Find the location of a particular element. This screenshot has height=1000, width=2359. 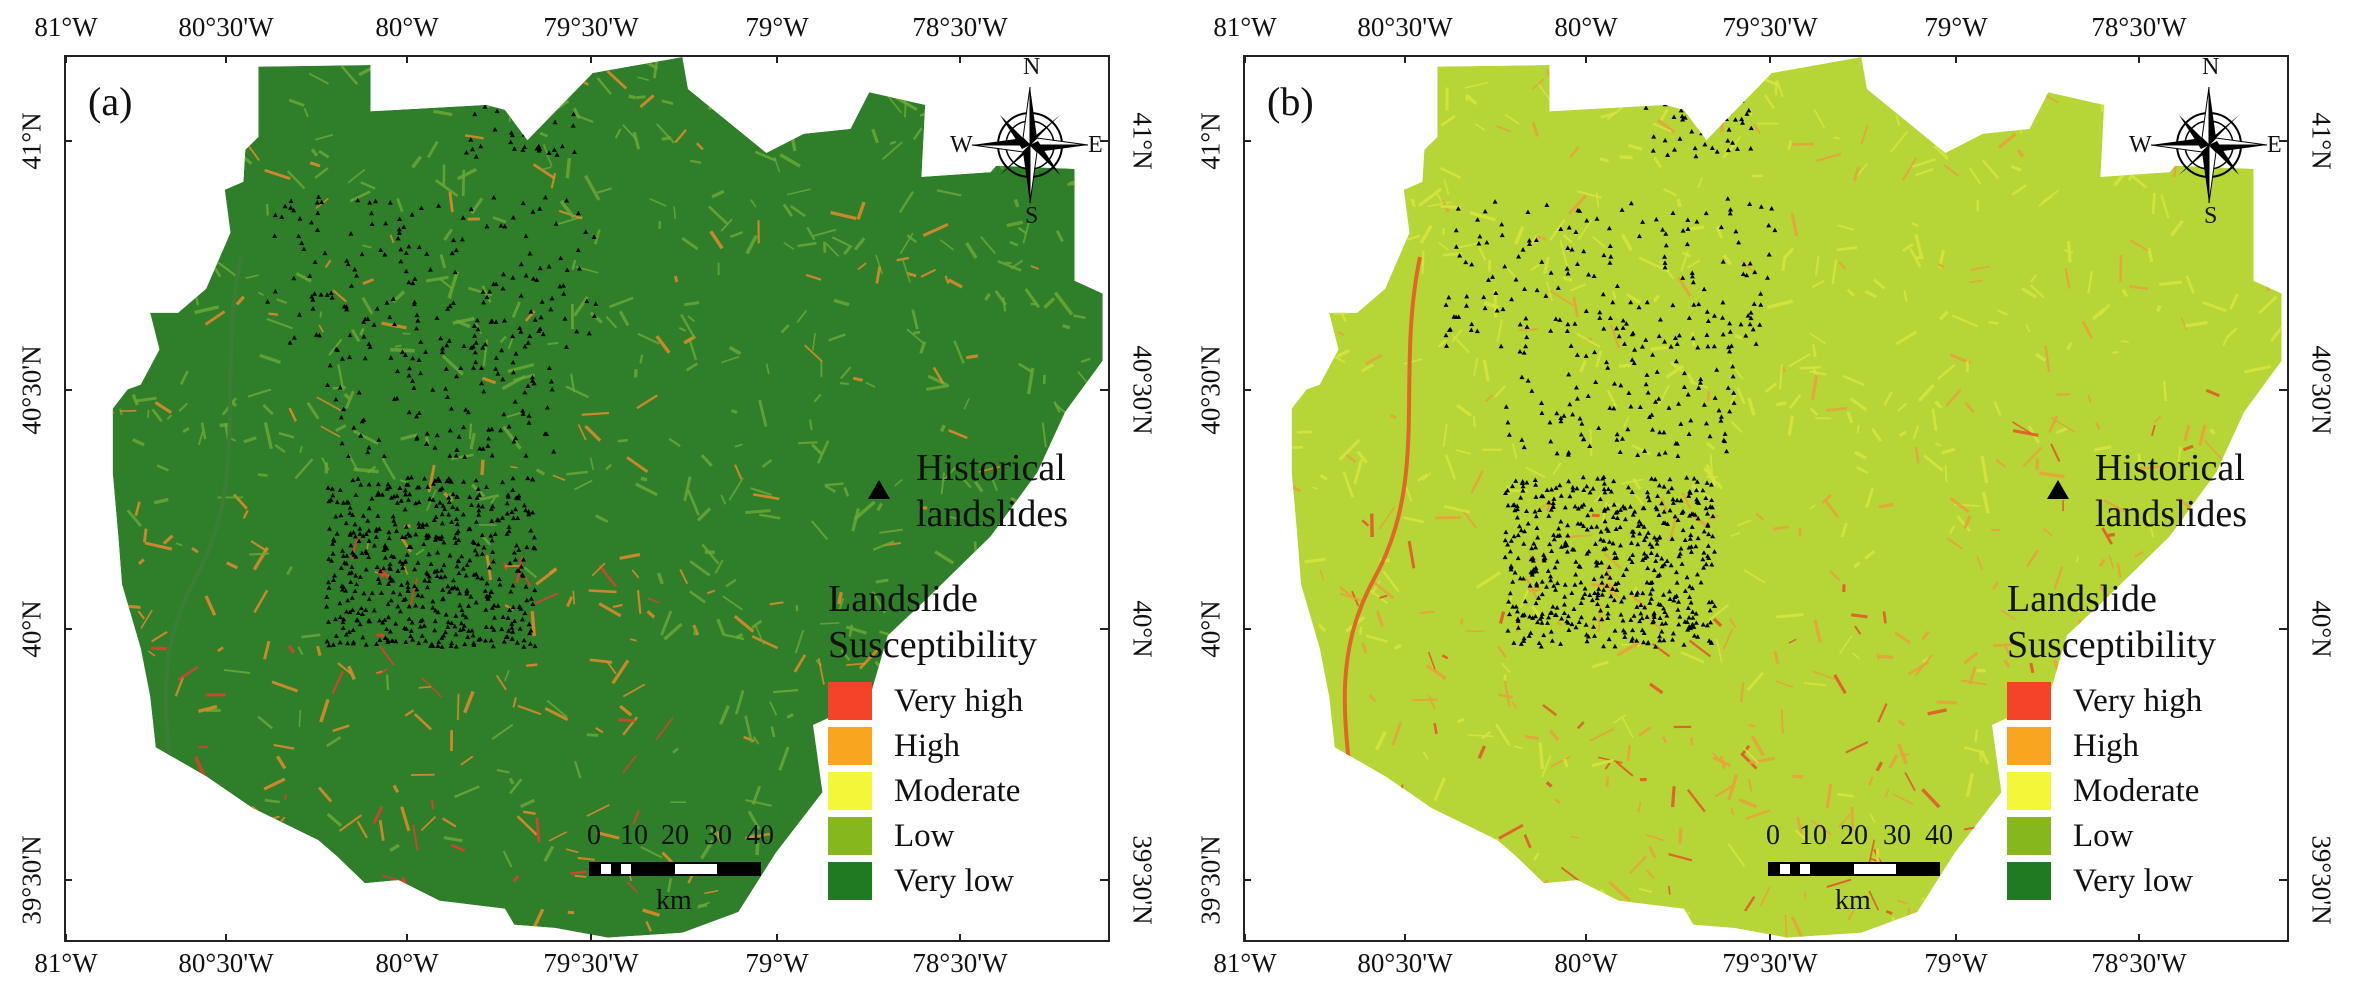

top-tick-mark is located at coordinates (1405, 59).